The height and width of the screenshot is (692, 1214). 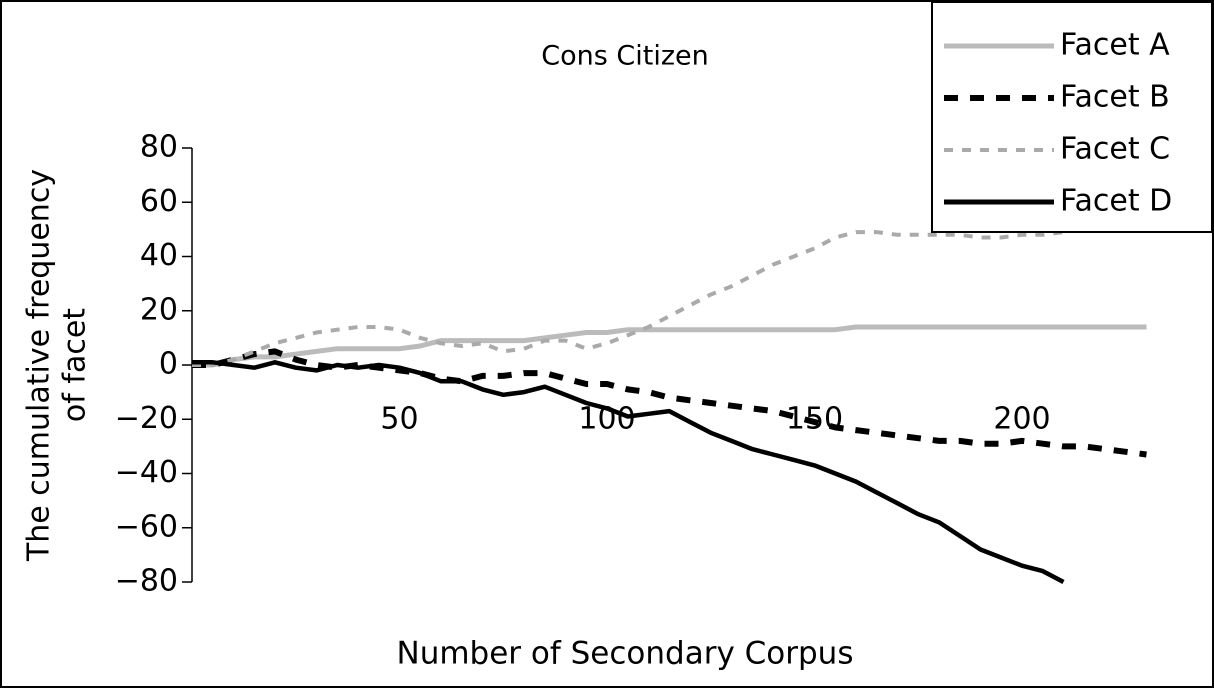 What do you see at coordinates (146, 526) in the screenshot?
I see `y-tick-label: −60` at bounding box center [146, 526].